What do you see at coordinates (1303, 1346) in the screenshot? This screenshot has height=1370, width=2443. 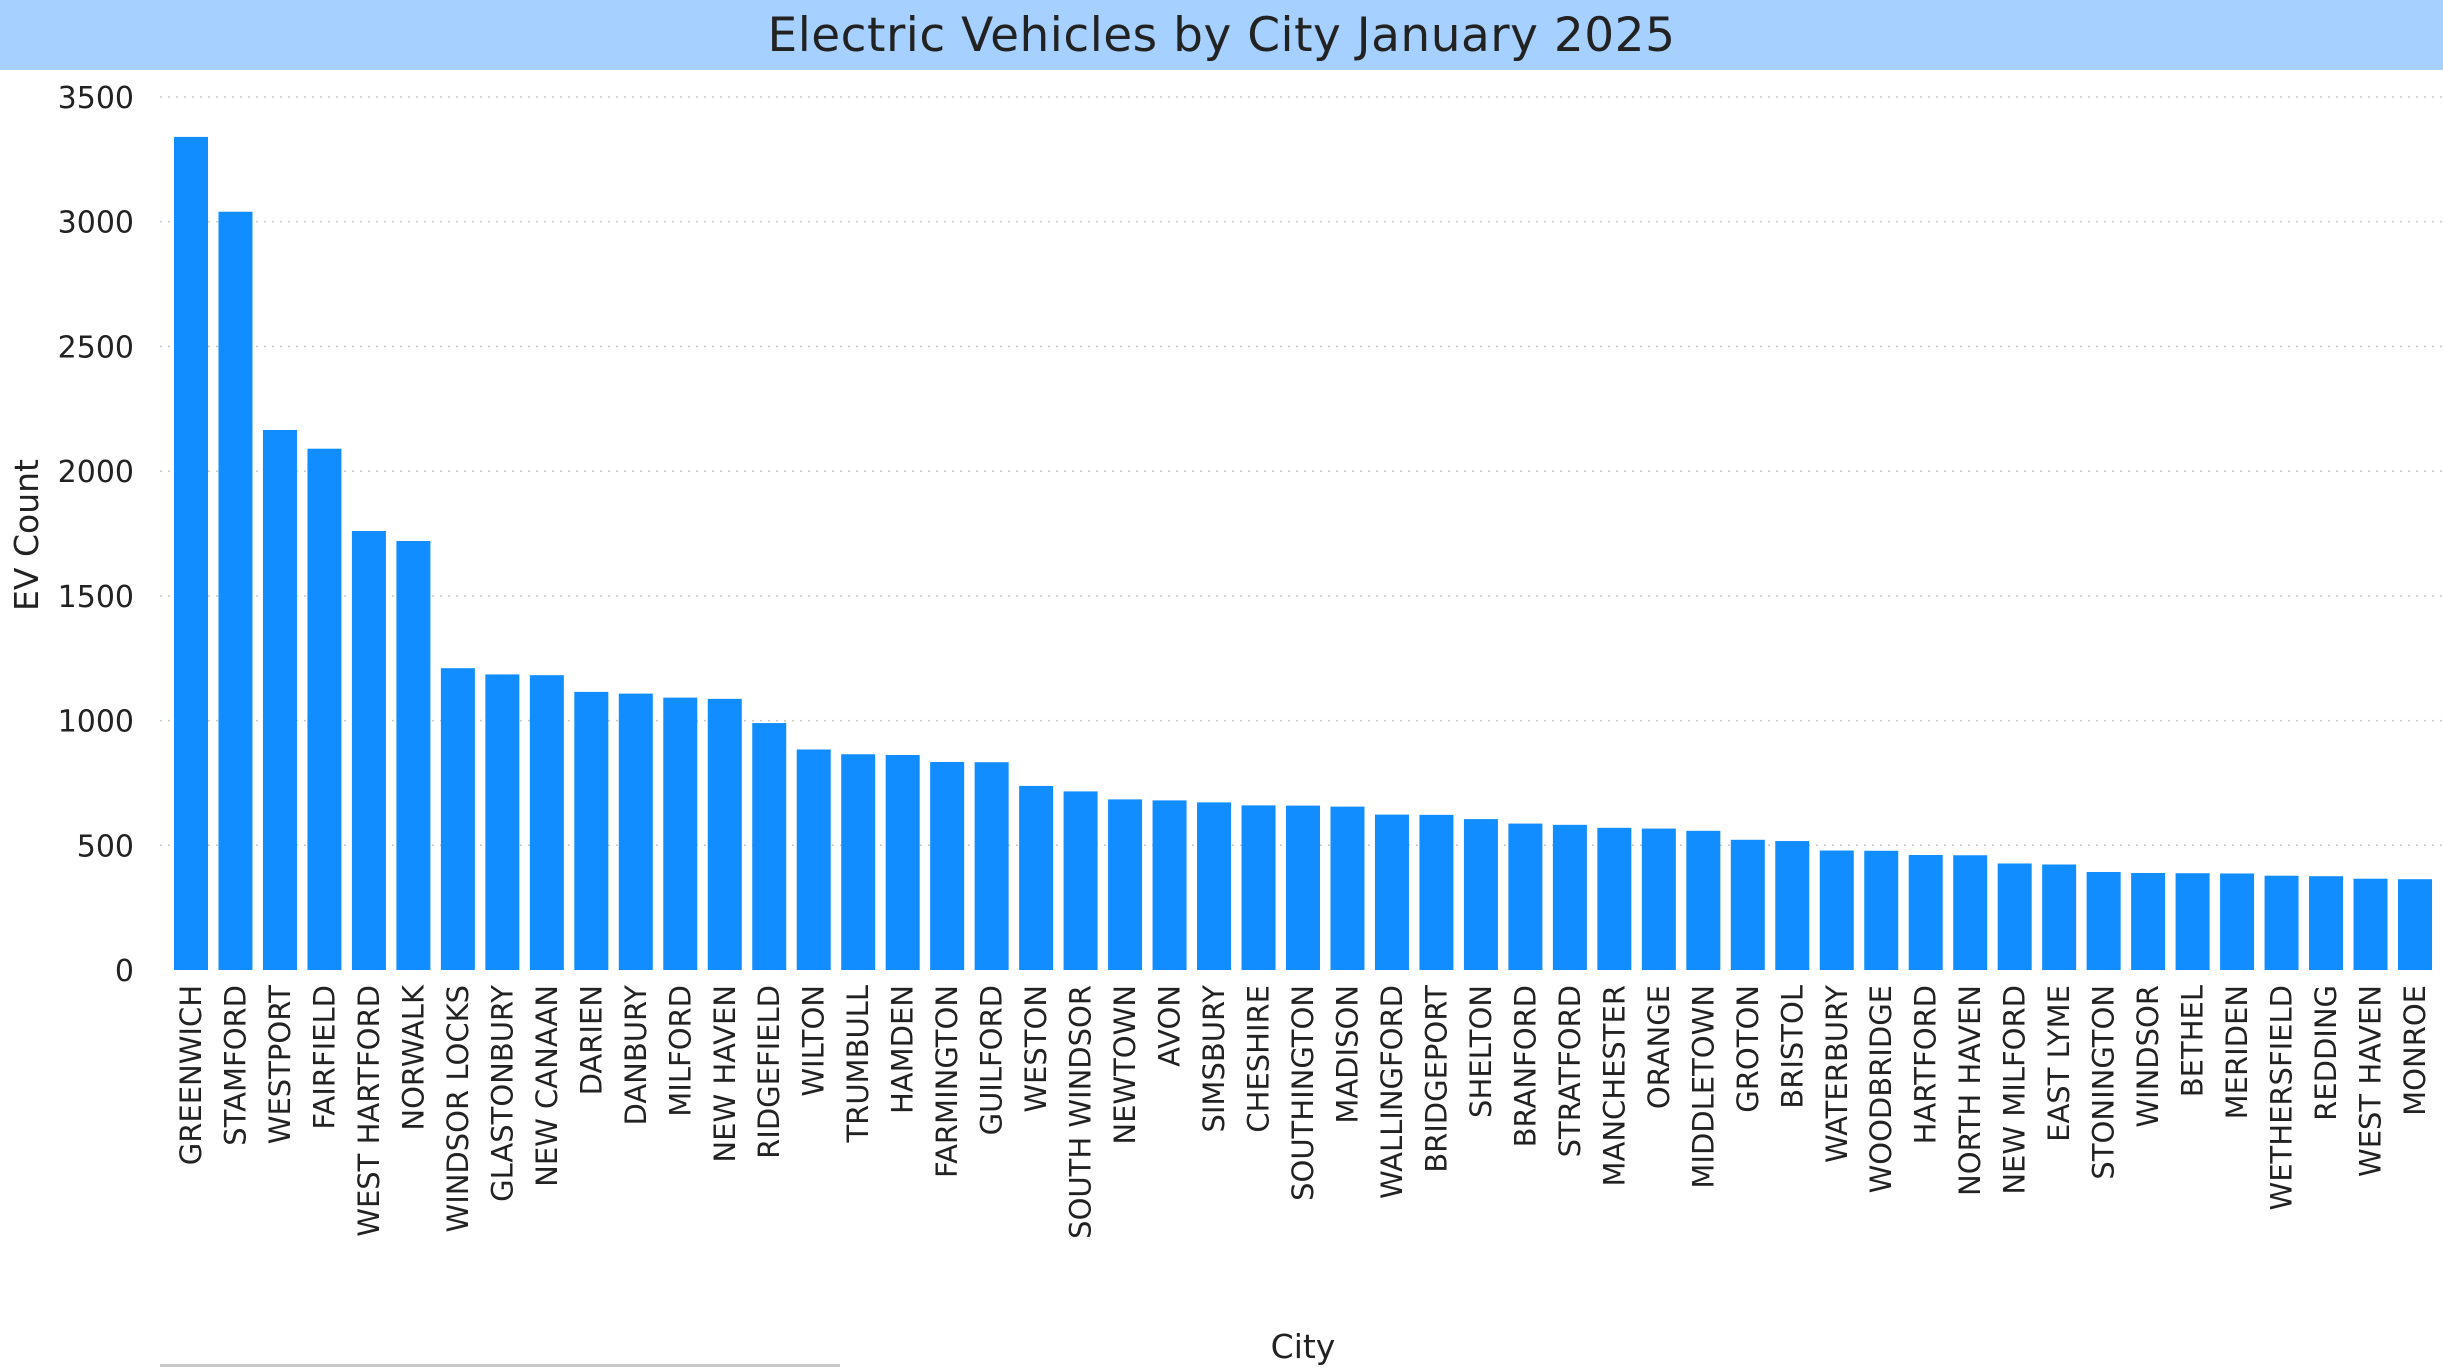 I see `x-axis-label: City` at bounding box center [1303, 1346].